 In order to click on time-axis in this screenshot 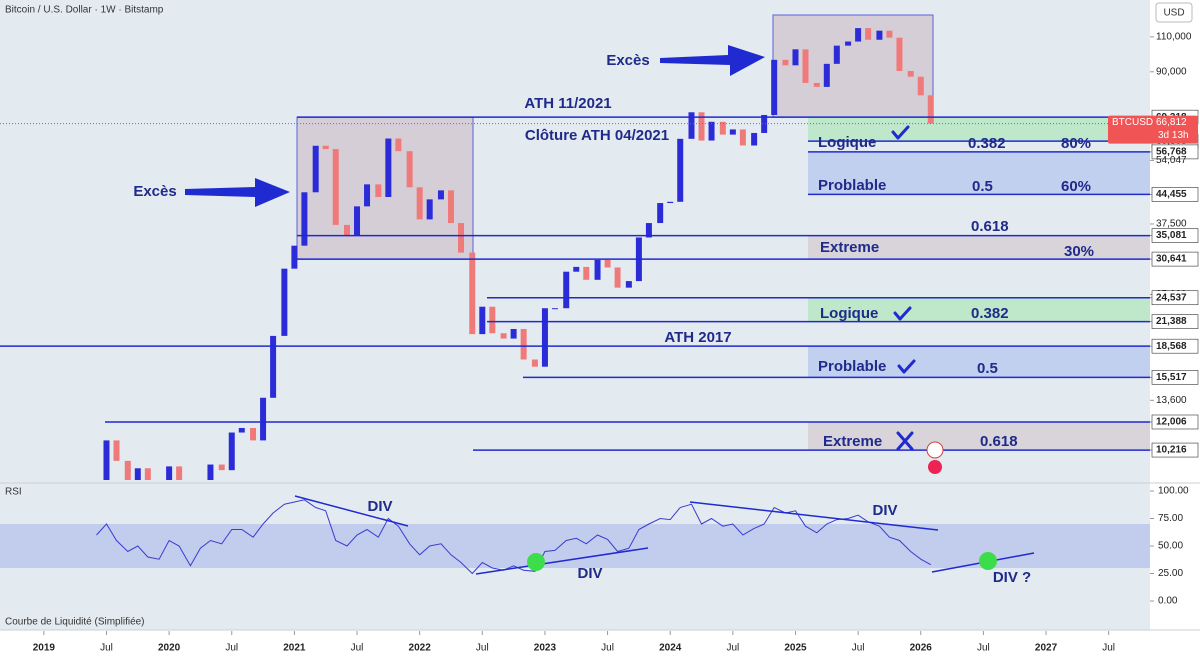, I will do `click(600, 644)`.